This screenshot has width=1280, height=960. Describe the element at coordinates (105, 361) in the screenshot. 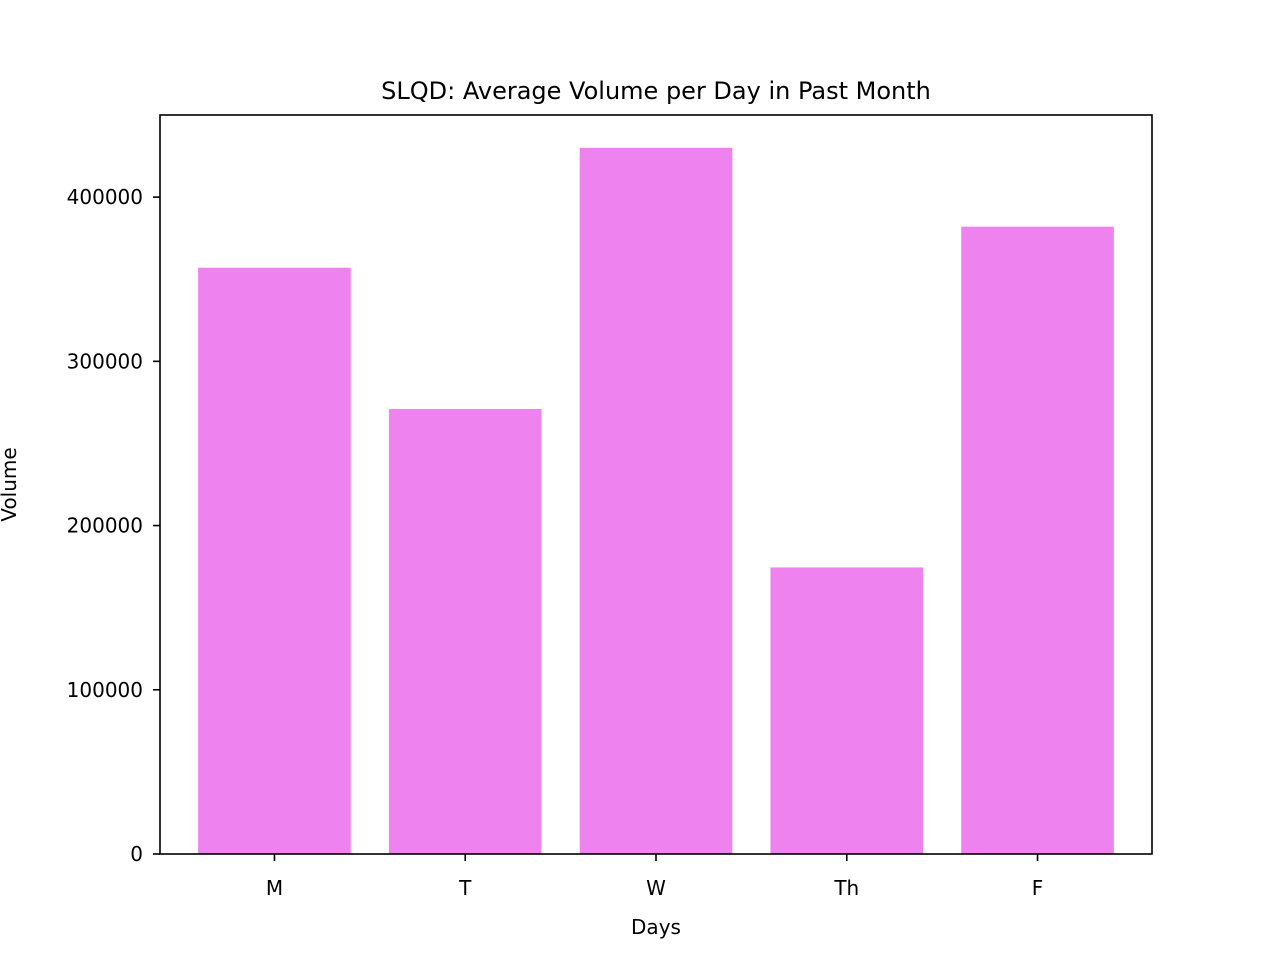

I see `y-tick-label: 300000` at that location.